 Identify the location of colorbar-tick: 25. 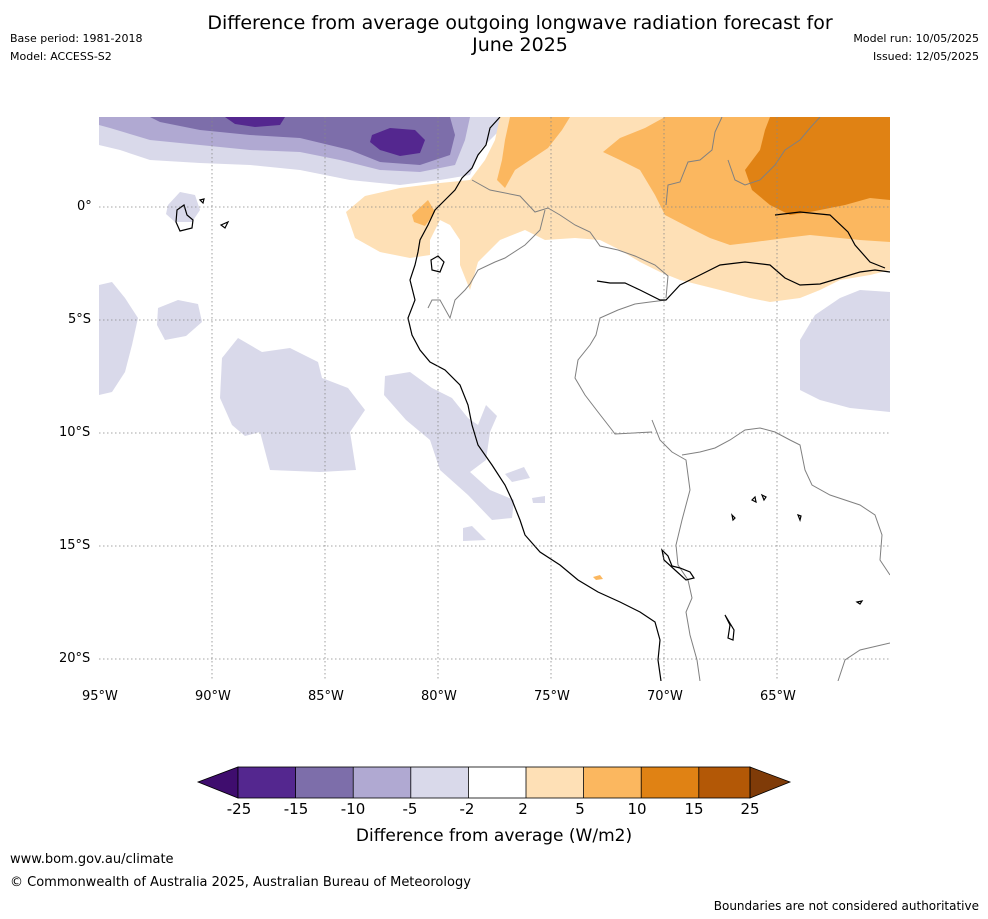
(750, 809).